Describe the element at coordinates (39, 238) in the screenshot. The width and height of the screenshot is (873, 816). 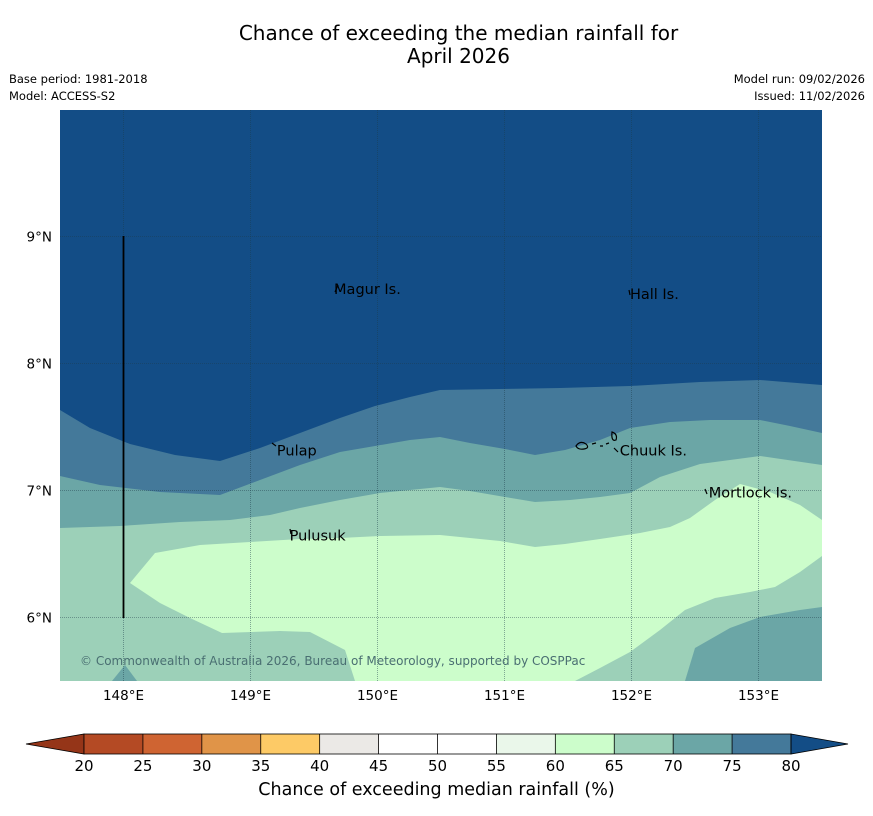
I see `lat-tick-label: 9°N` at that location.